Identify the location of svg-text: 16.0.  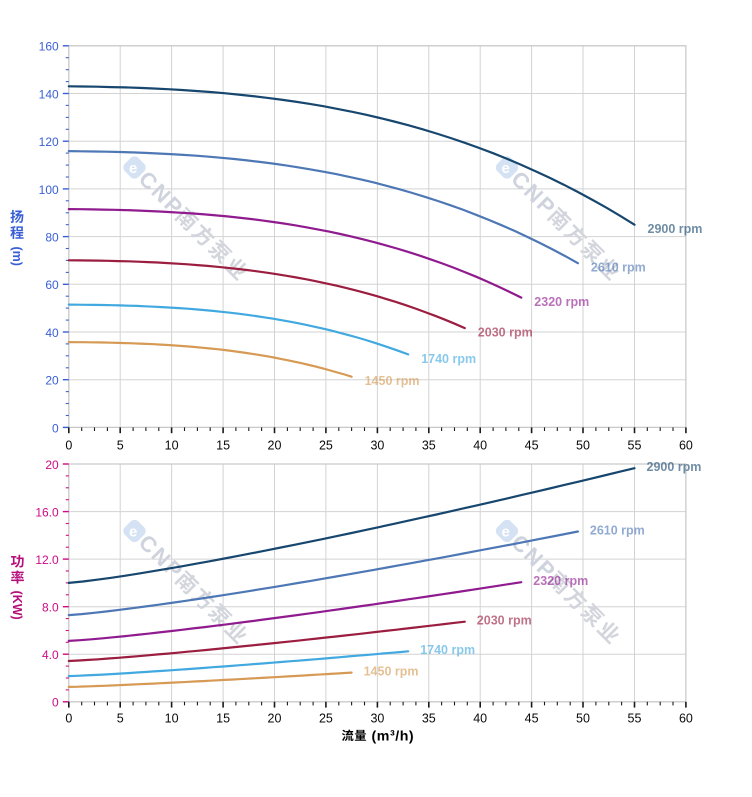
(47, 513).